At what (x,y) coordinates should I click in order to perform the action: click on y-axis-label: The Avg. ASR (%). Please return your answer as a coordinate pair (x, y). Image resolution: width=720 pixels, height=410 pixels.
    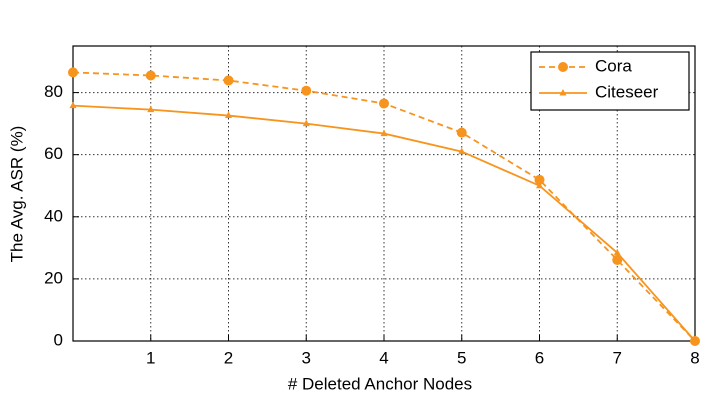
    Looking at the image, I should click on (16, 194).